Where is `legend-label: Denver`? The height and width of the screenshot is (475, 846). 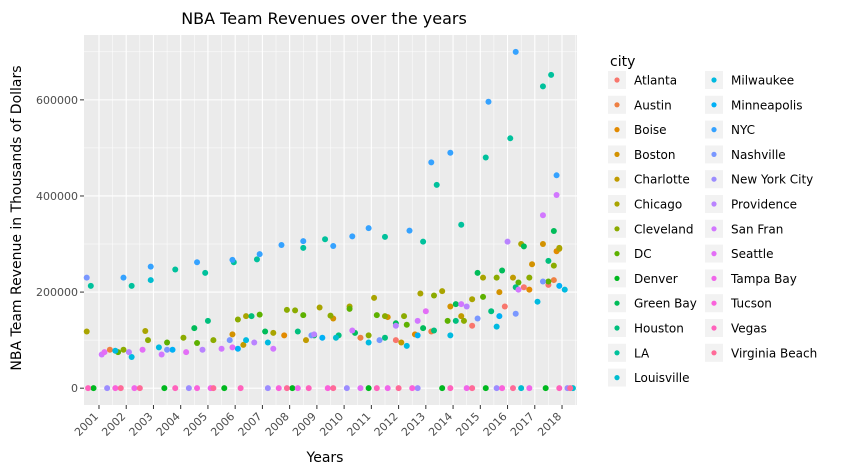
legend-label: Denver is located at coordinates (656, 279).